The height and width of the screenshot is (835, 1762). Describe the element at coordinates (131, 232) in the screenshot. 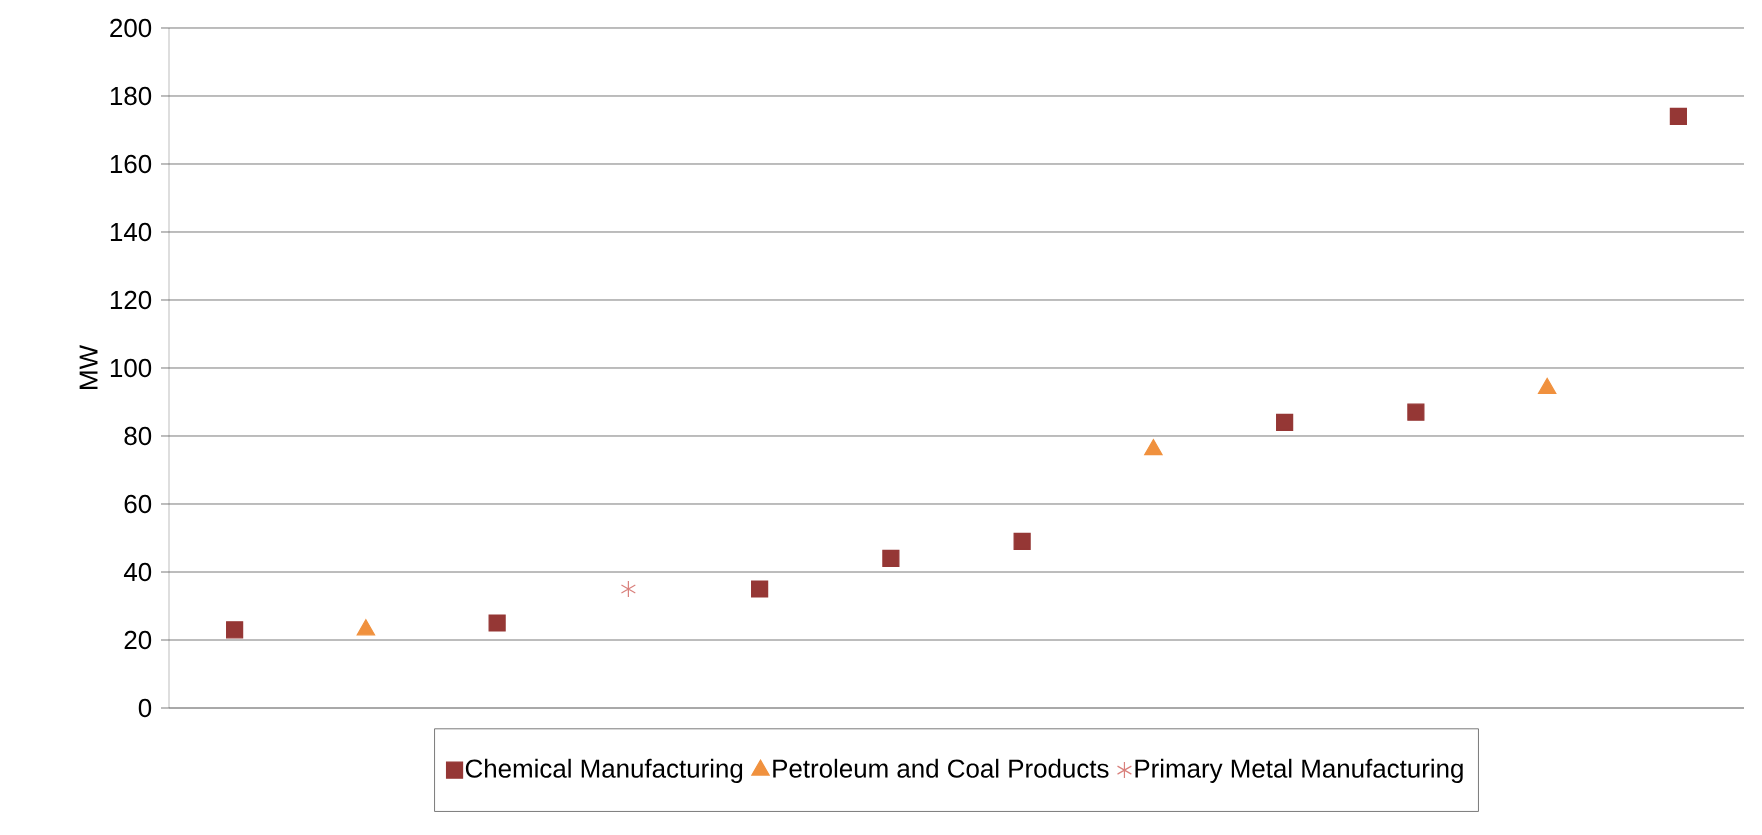

I see `y-tick-label: 140` at that location.